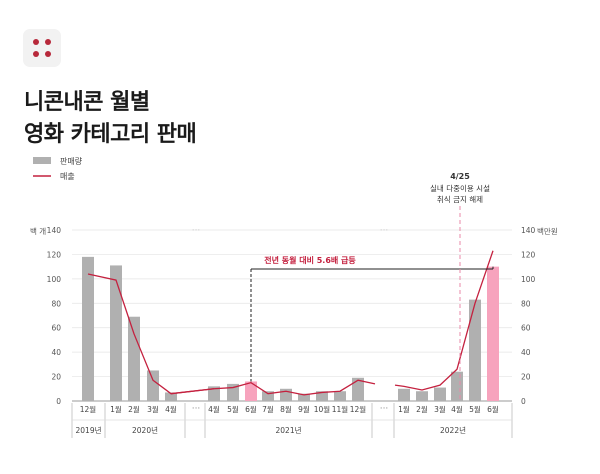 Image resolution: width=600 pixels, height=474 pixels. Describe the element at coordinates (340, 409) in the screenshot. I see `x-tick-label: 11월` at that location.